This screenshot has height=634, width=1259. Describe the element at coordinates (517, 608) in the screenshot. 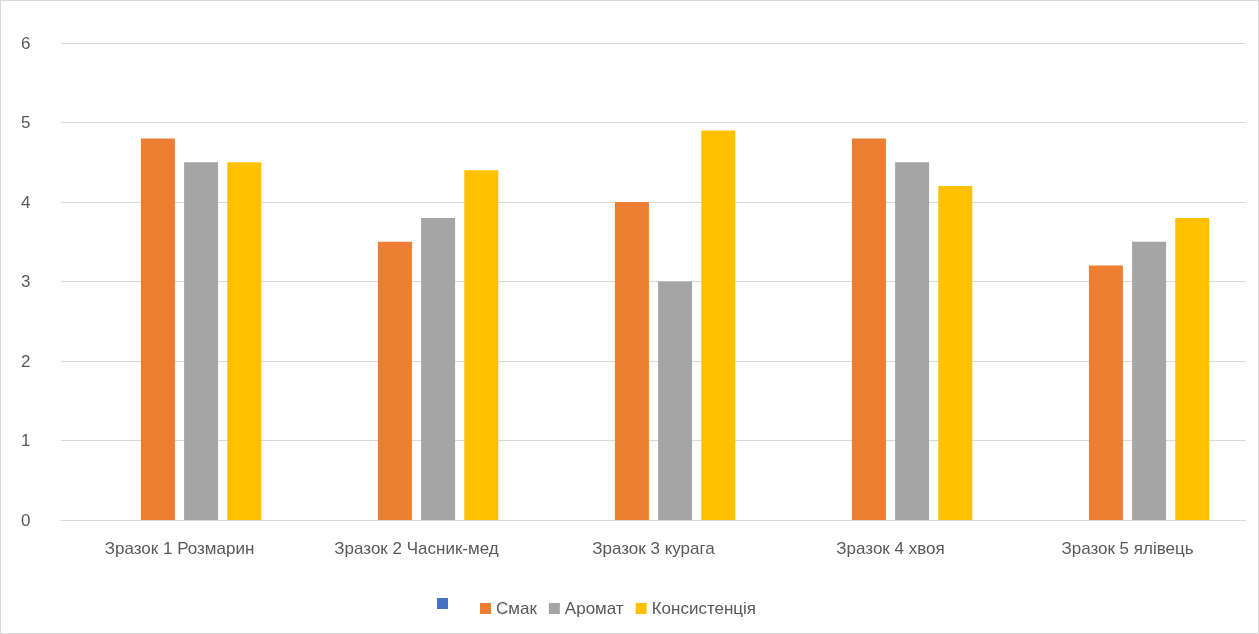

I see `legend-label: Смак` at that location.